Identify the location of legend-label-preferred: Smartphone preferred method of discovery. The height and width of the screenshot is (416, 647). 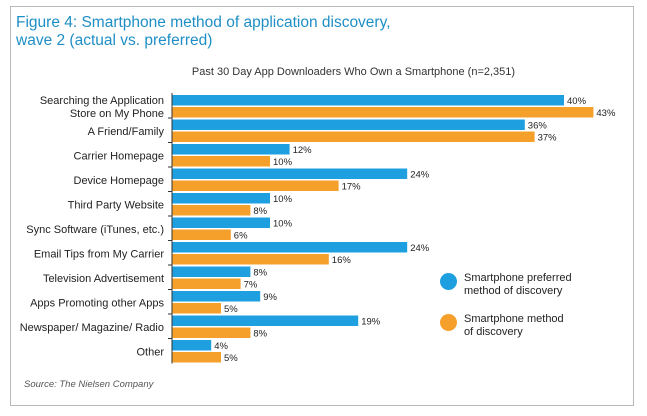
(519, 285).